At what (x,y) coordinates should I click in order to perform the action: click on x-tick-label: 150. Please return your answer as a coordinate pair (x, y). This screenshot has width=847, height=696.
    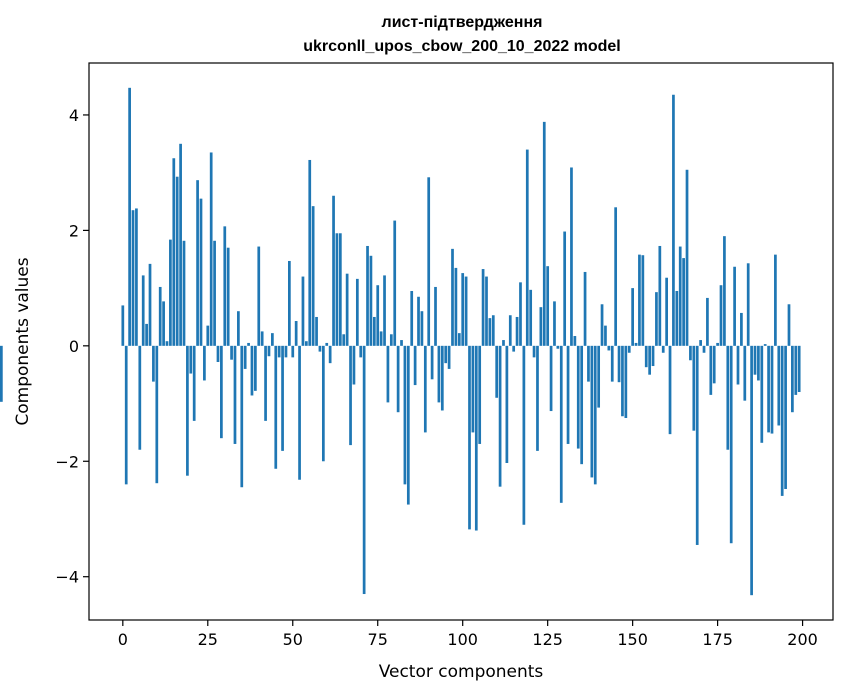
    Looking at the image, I should click on (632, 639).